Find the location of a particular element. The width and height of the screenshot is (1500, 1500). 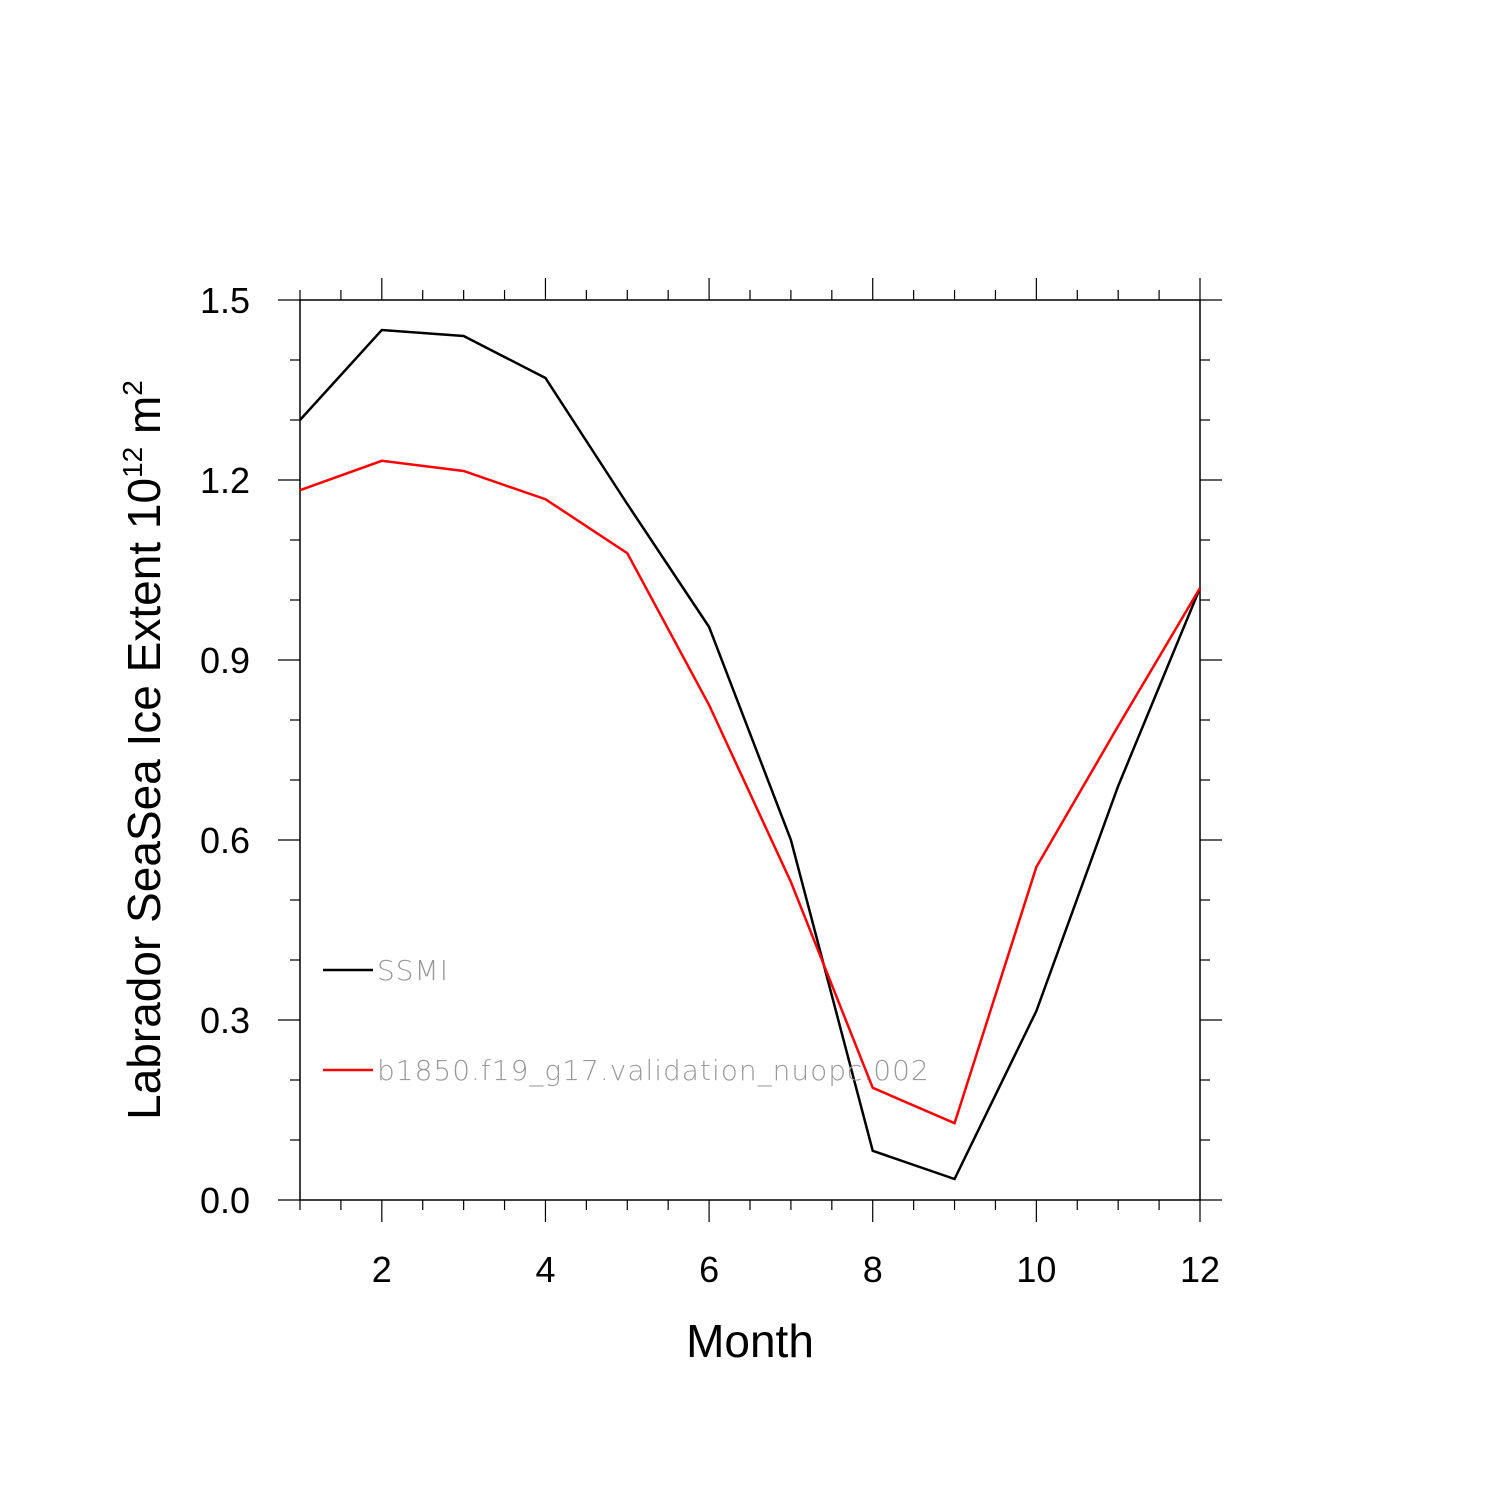

legend-label-ssmi: SSMI is located at coordinates (413, 970).